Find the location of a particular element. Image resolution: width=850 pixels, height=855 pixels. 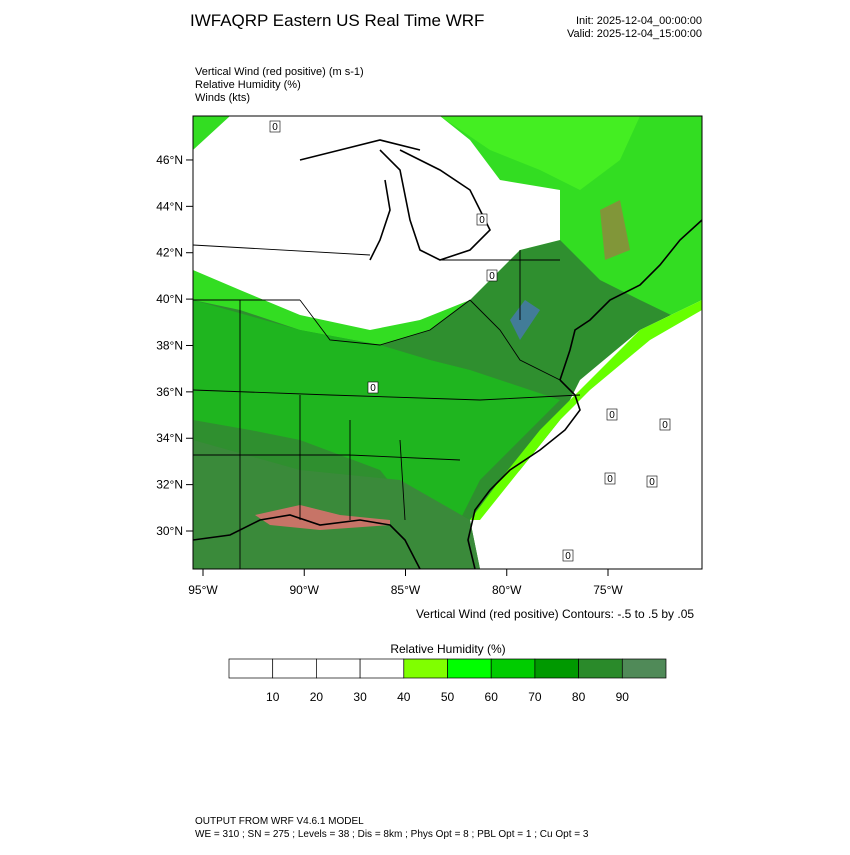

lat-tick-label: 34°N is located at coordinates (169, 438).